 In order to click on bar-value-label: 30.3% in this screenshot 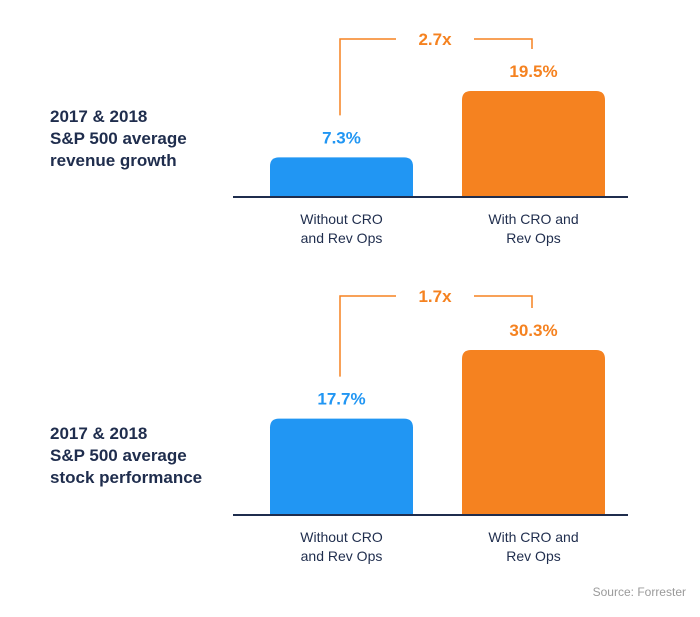, I will do `click(533, 330)`.